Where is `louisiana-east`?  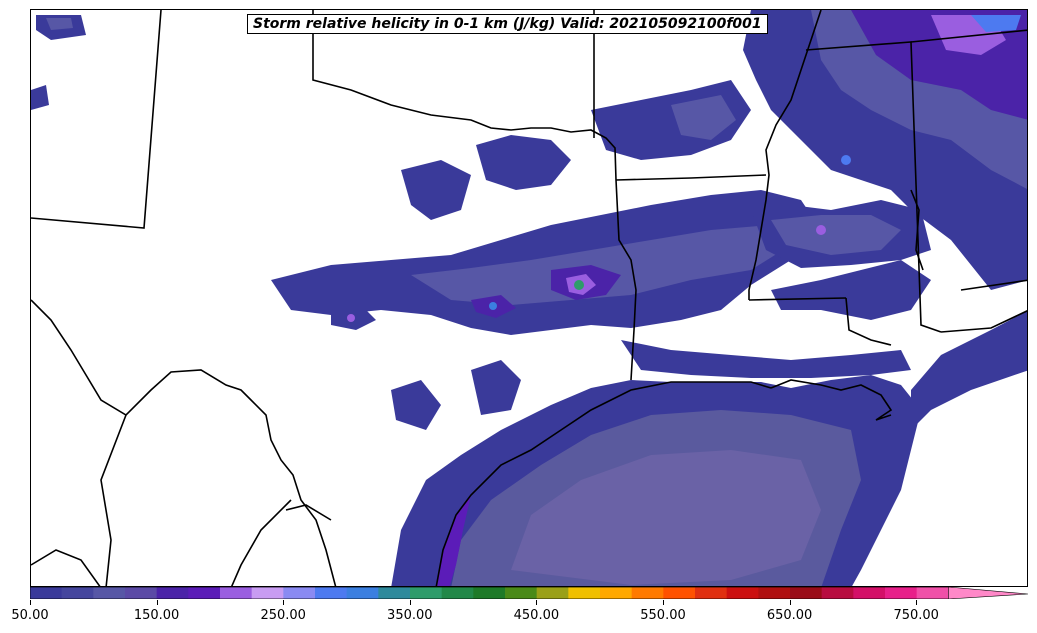 louisiana-east is located at coordinates (868, 321).